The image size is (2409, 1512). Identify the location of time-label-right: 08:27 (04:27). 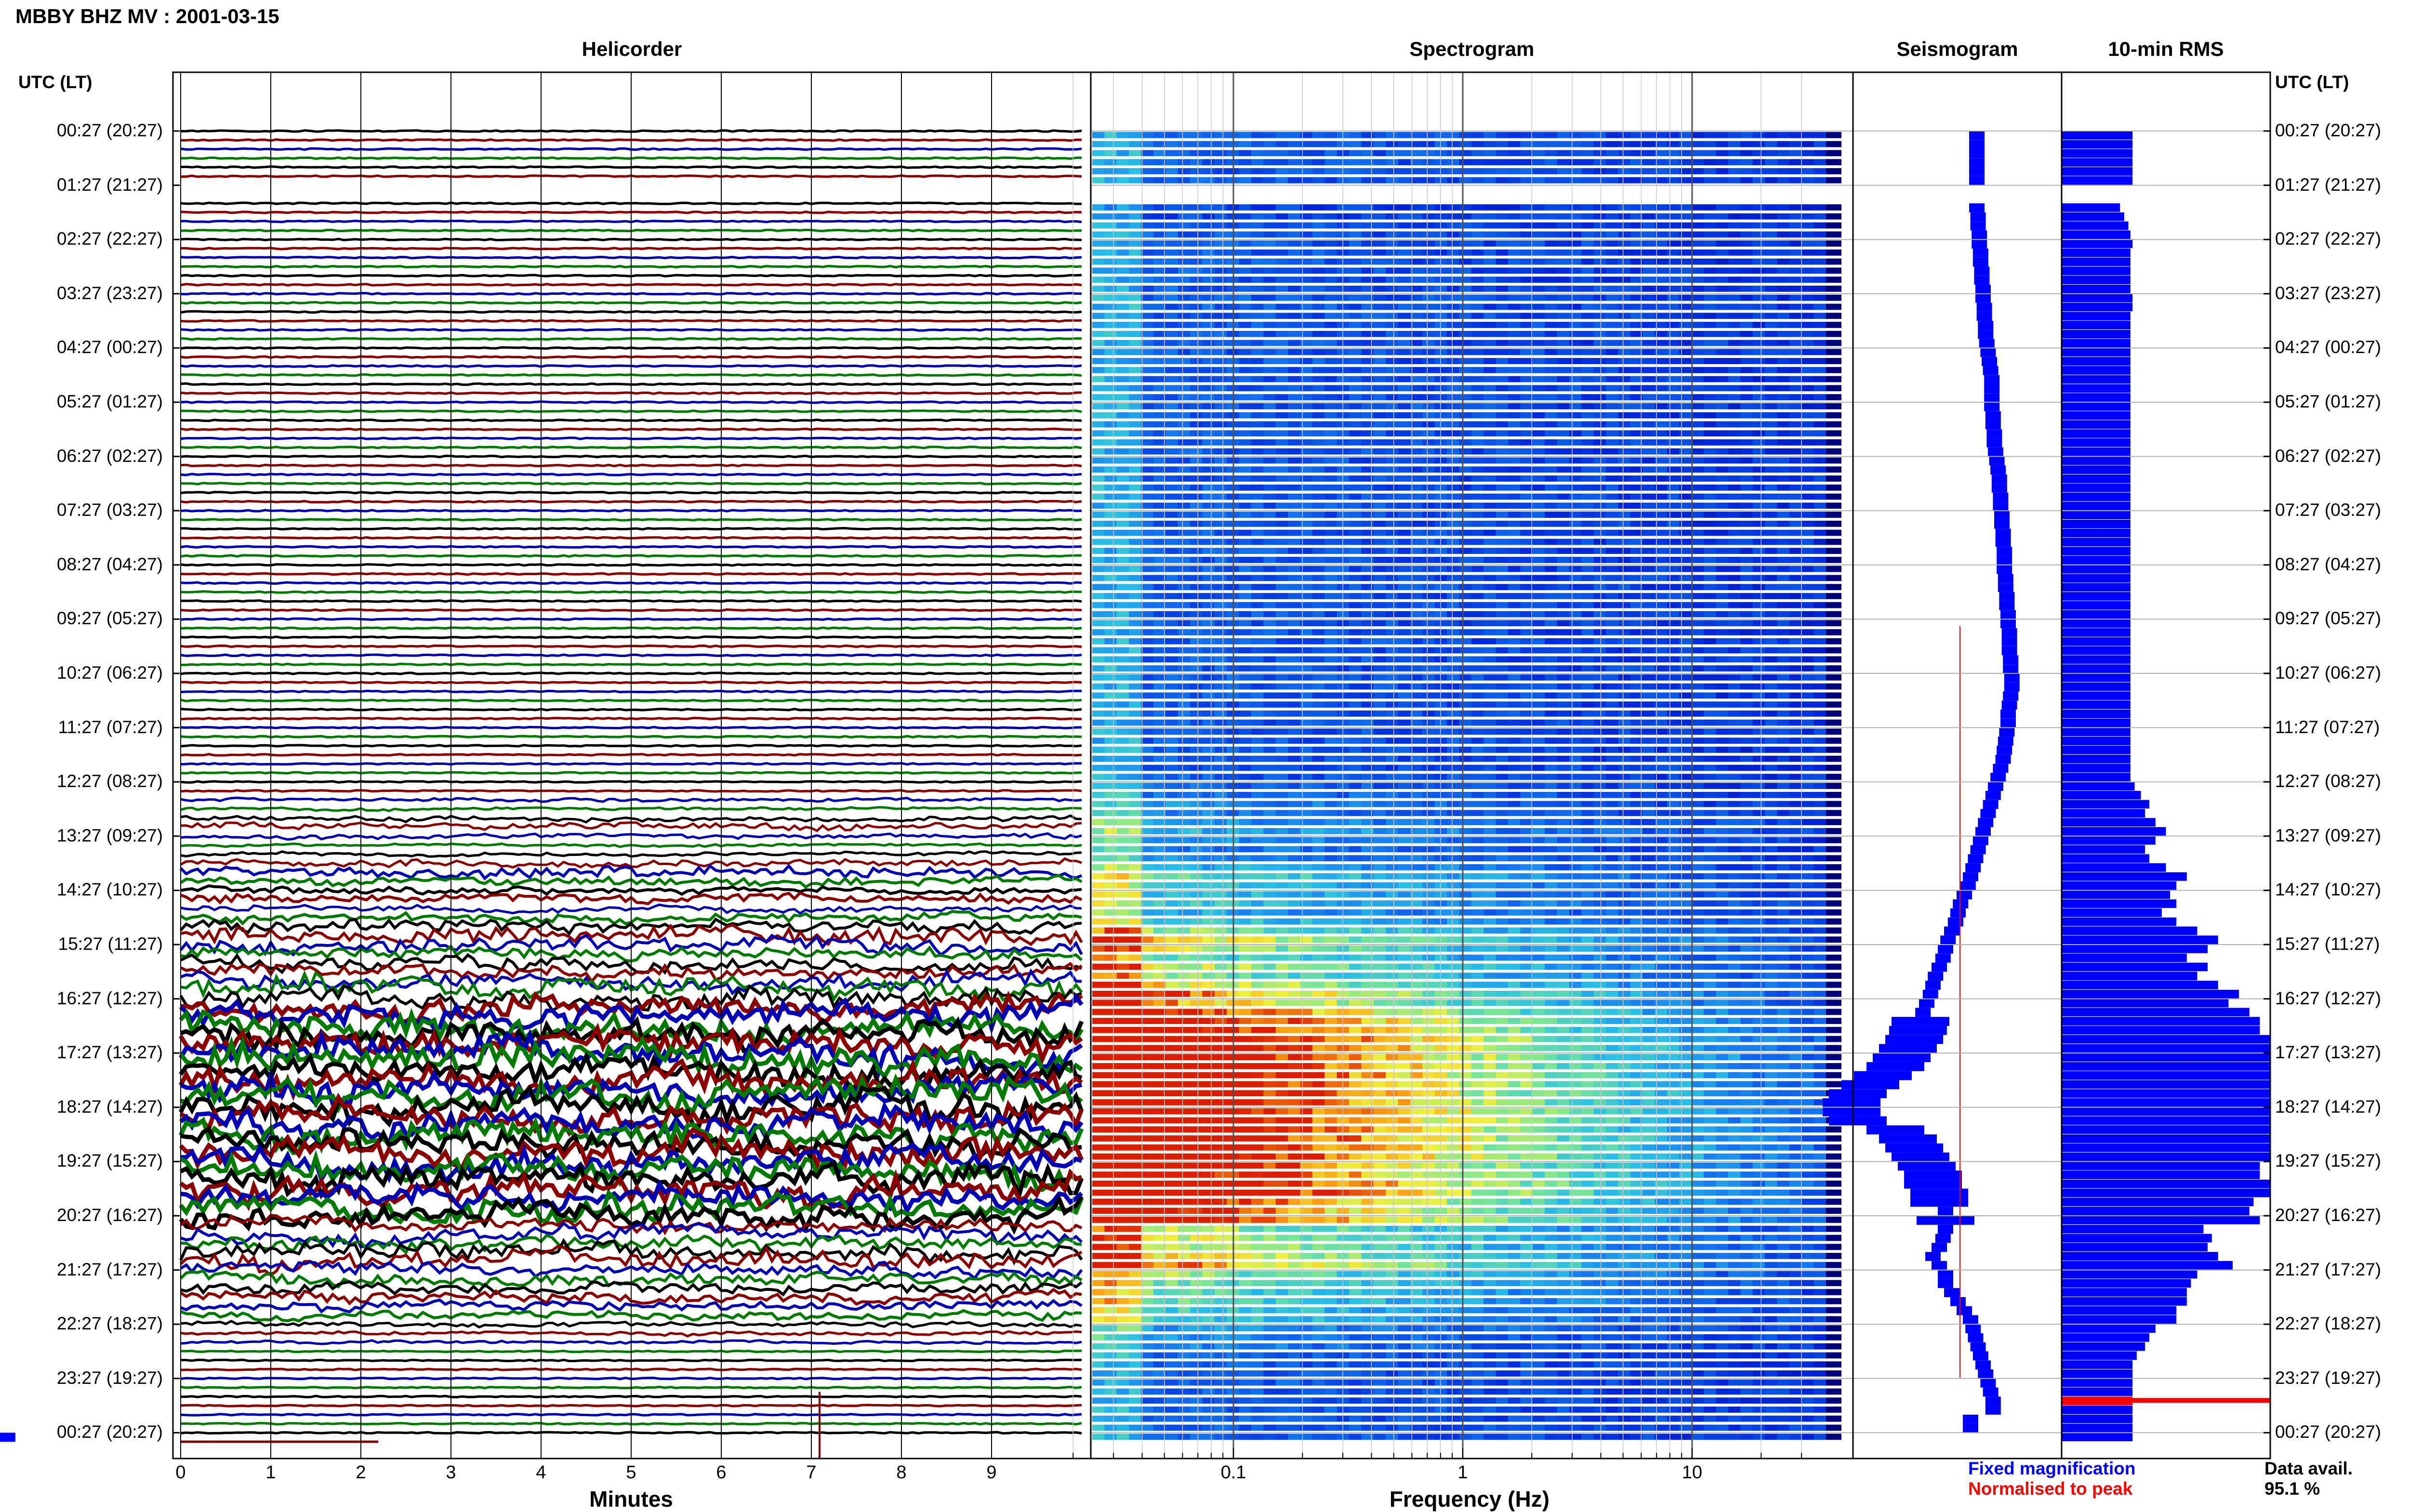
(2328, 564).